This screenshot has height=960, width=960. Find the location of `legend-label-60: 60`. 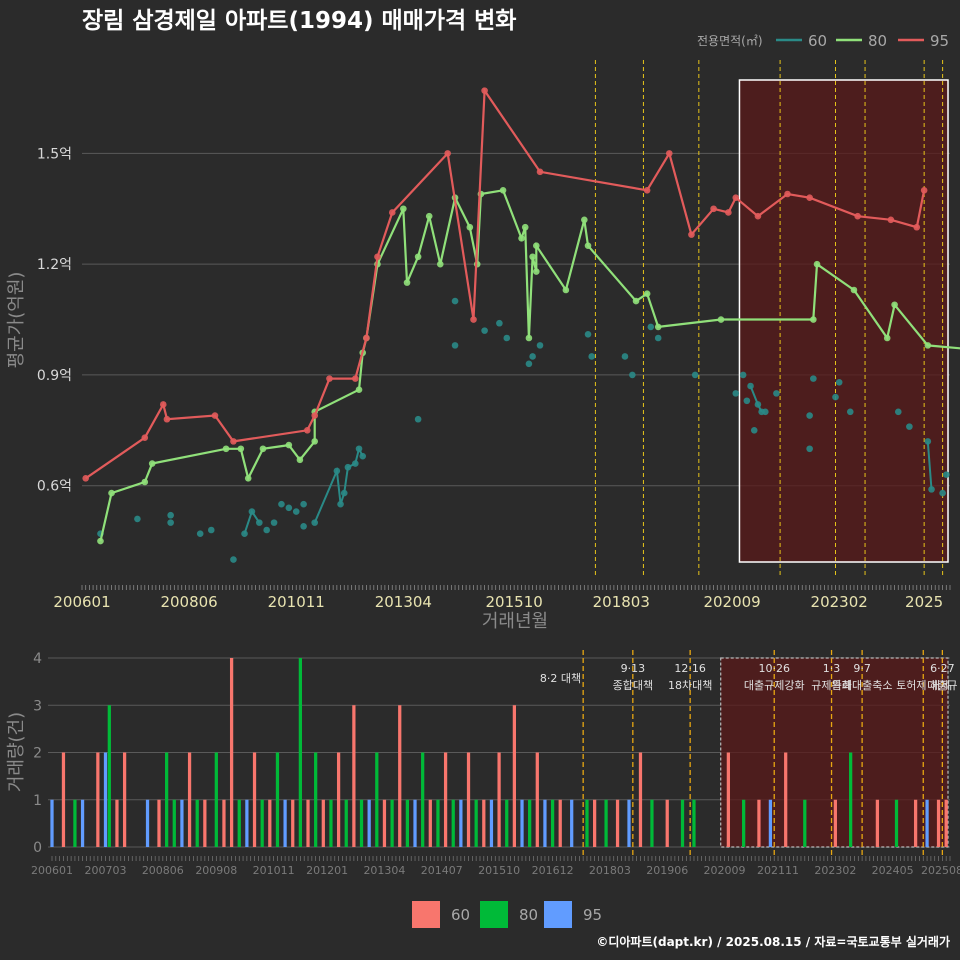

legend-label-60: 60 is located at coordinates (817, 41).